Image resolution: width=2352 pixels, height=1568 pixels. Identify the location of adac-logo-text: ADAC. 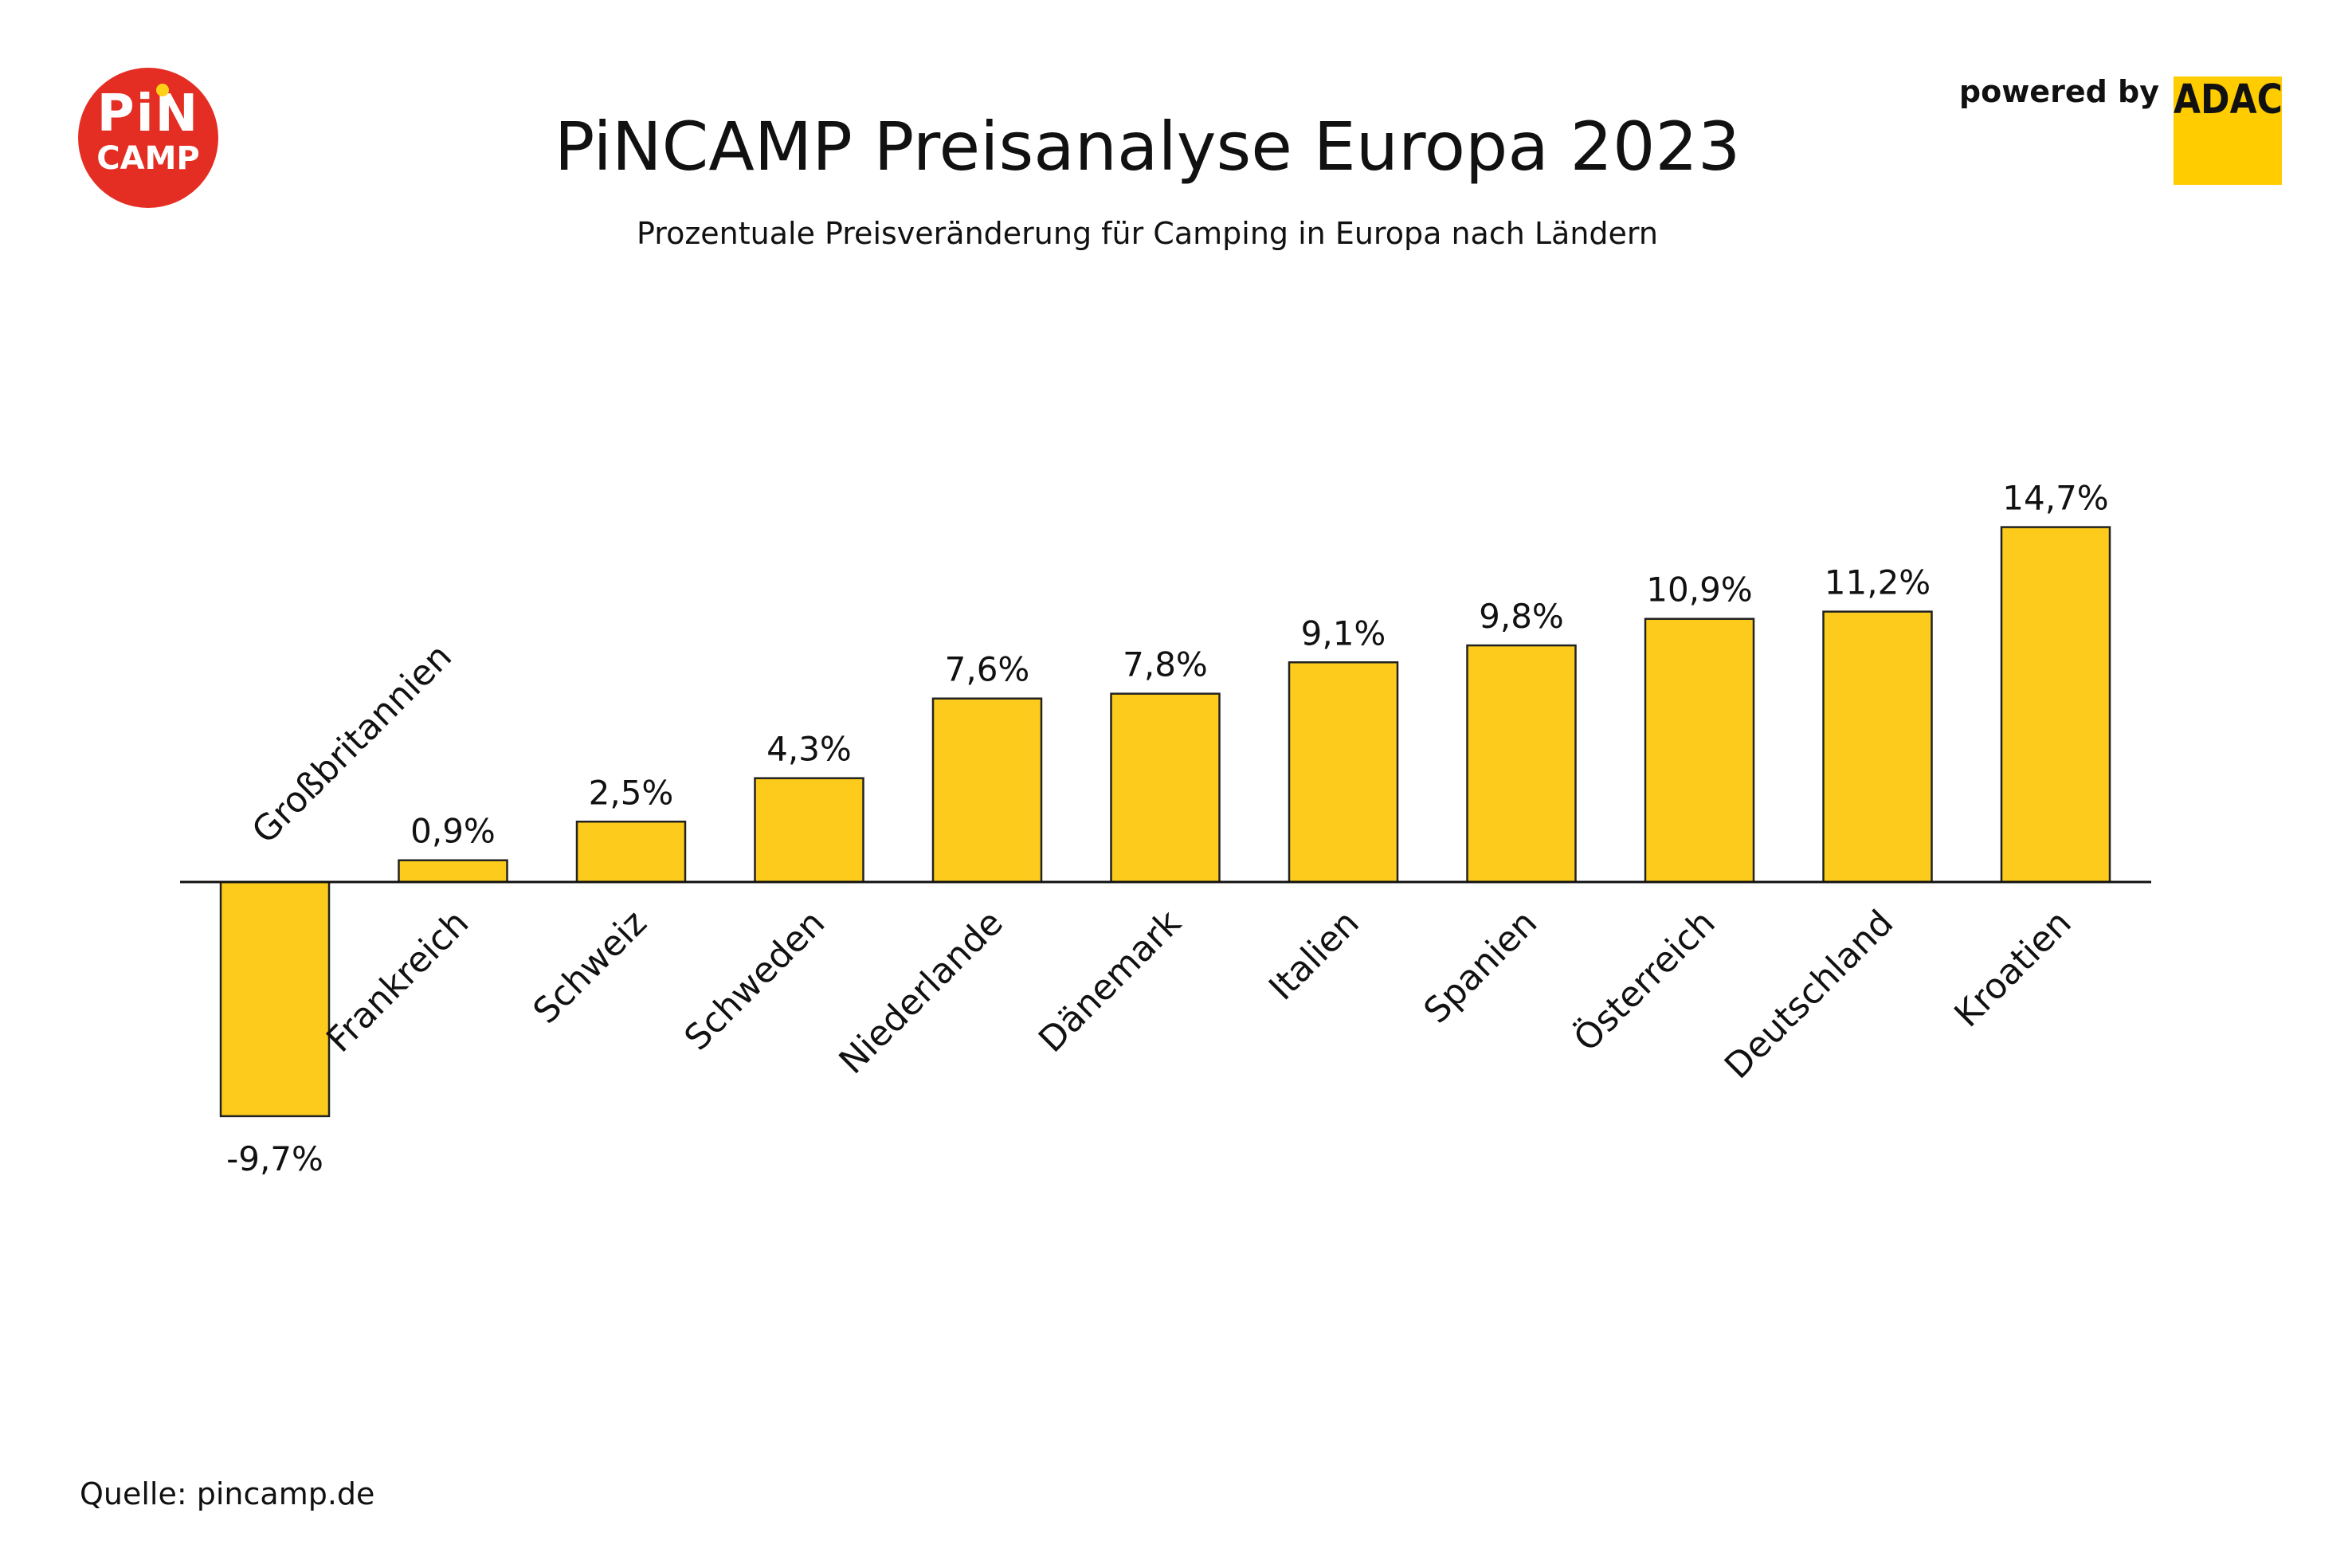
(2228, 99).